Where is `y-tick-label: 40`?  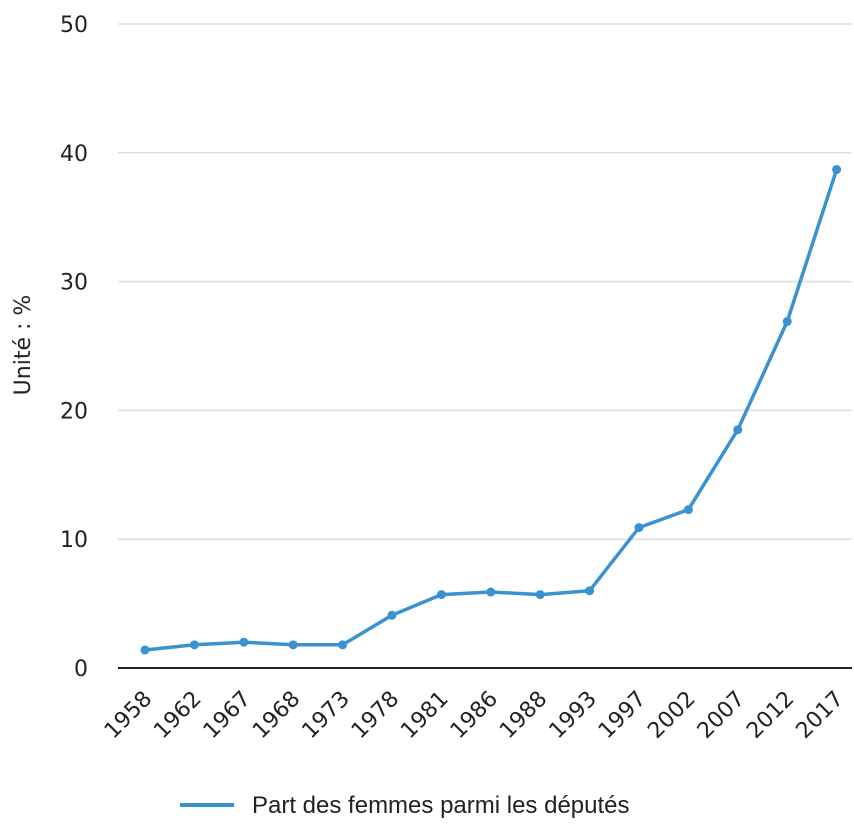 y-tick-label: 40 is located at coordinates (74, 154).